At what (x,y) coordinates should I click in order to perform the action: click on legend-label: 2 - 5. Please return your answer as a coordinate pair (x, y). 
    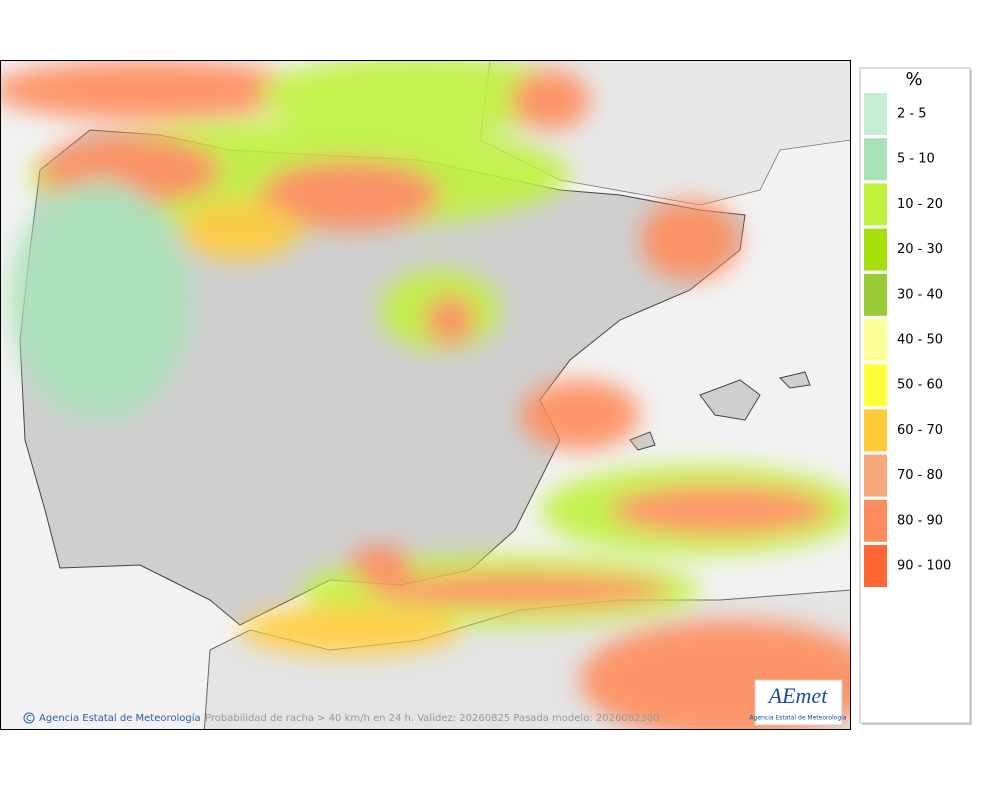
    Looking at the image, I should click on (912, 114).